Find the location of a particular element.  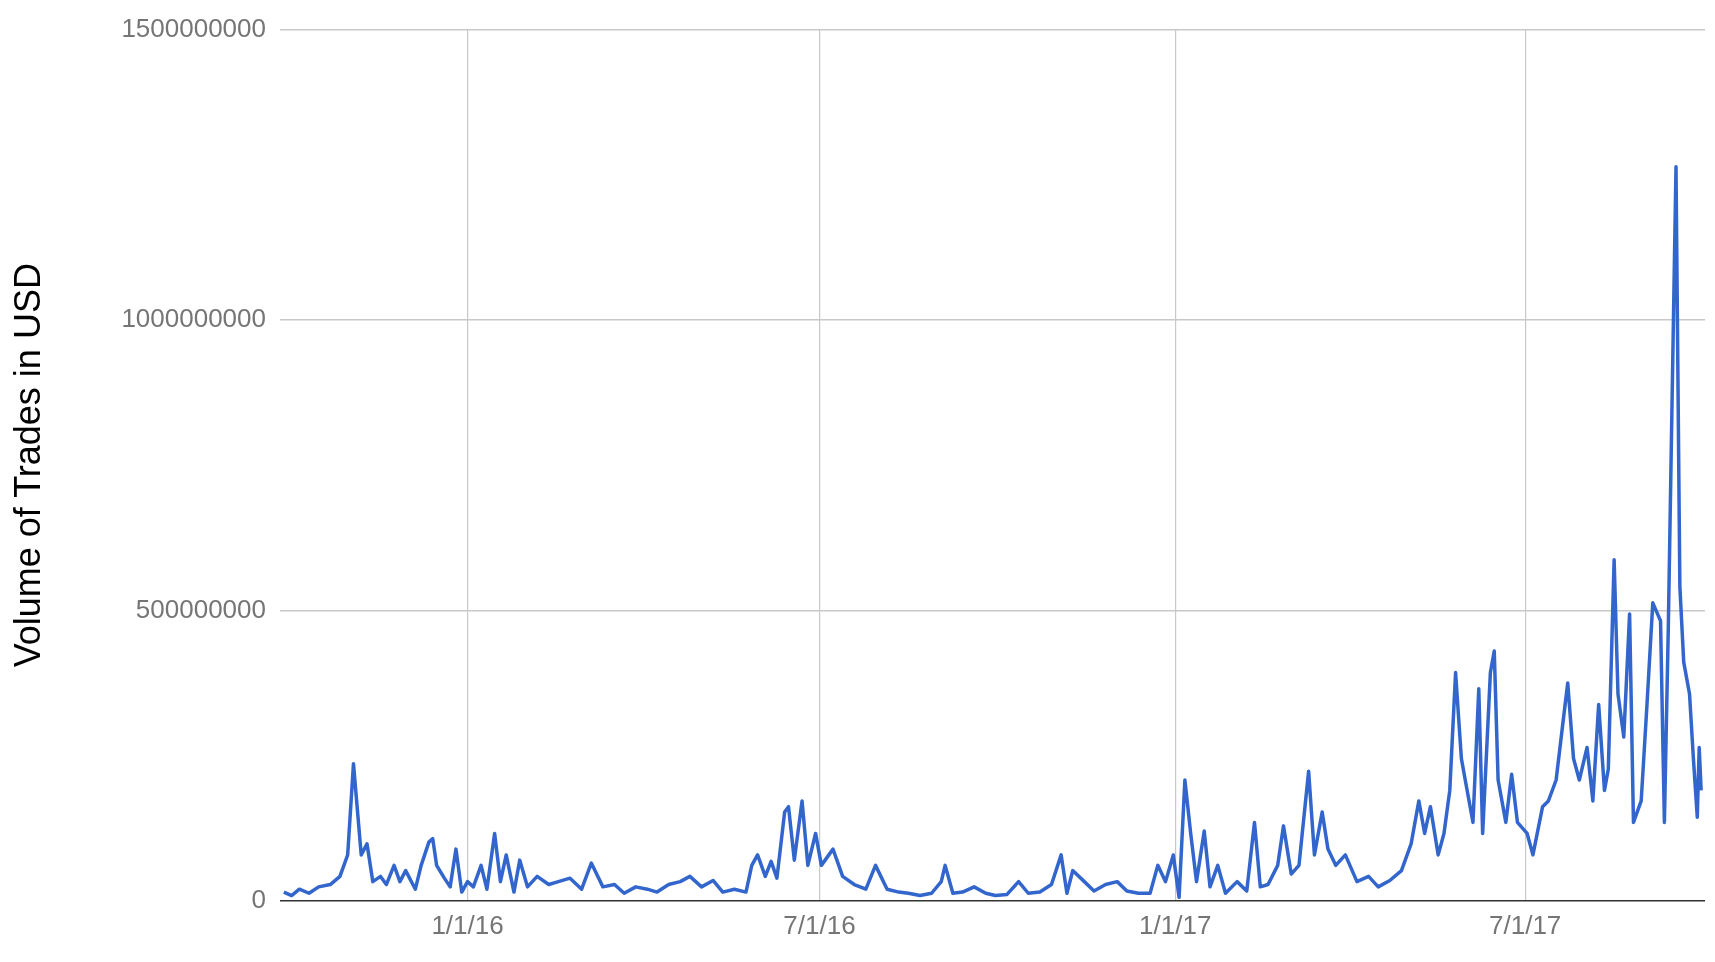

x-tick-label: 7/1/16 is located at coordinates (819, 924).